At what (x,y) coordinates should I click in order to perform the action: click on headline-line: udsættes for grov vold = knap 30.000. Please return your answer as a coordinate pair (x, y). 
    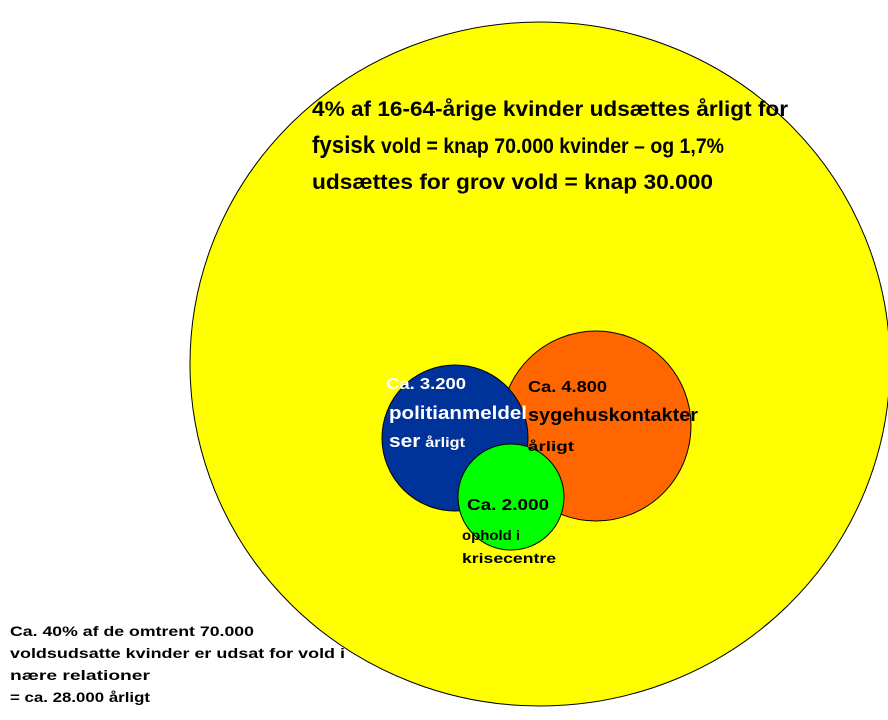
    Looking at the image, I should click on (512, 182).